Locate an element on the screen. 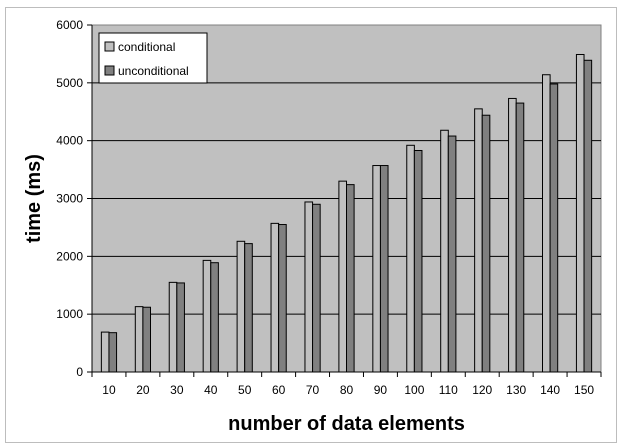  y-axis-title: time (ms) is located at coordinates (34, 198).